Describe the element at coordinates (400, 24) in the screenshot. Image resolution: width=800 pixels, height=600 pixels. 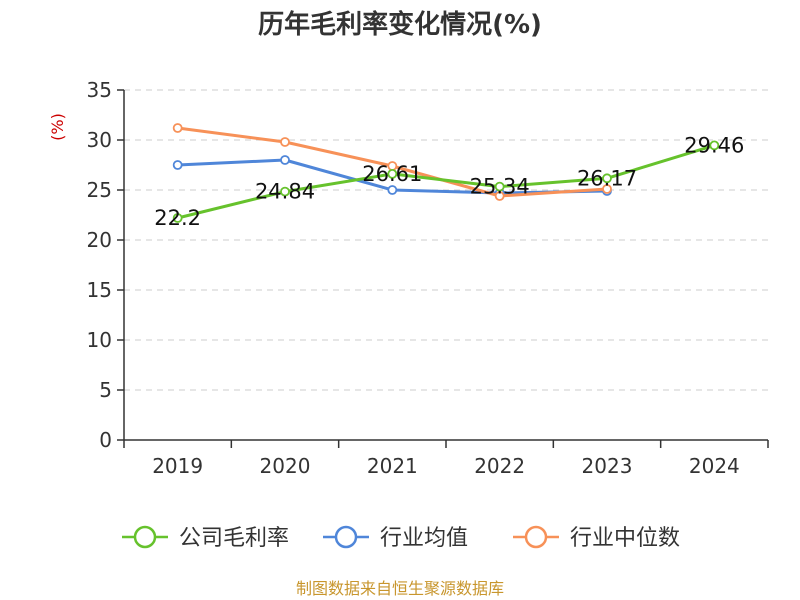
I see `chart-title: 历年毛利率变化情况(%)` at that location.